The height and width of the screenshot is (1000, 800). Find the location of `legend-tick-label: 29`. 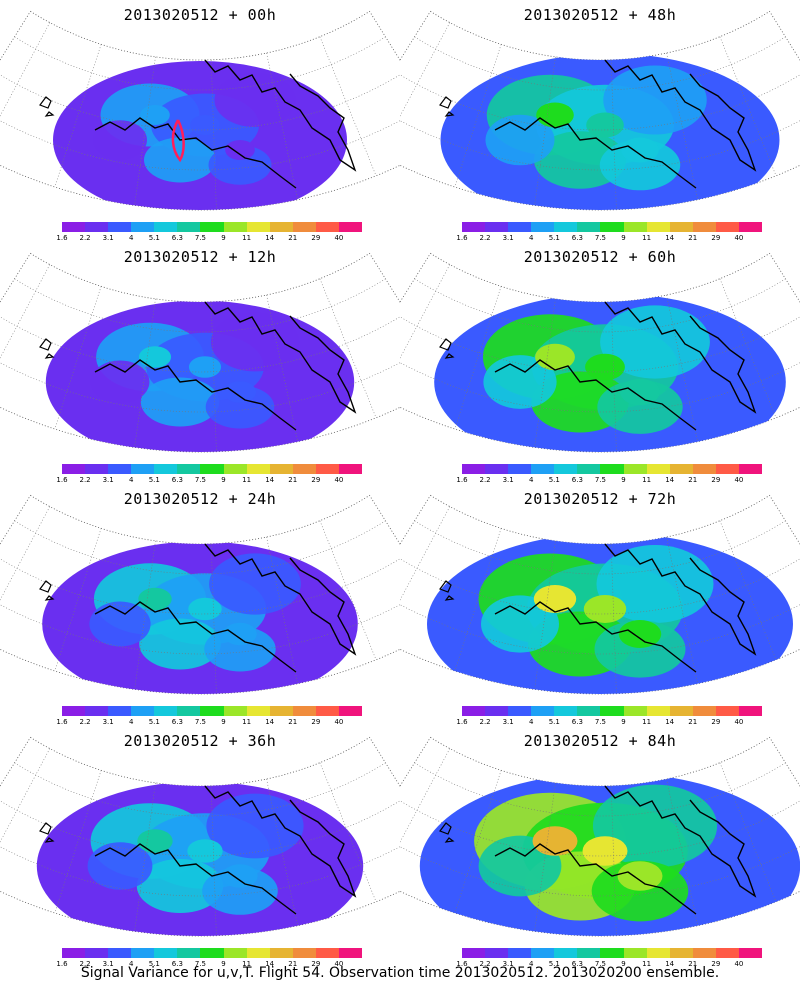

legend-tick-label: 29 is located at coordinates (716, 238).